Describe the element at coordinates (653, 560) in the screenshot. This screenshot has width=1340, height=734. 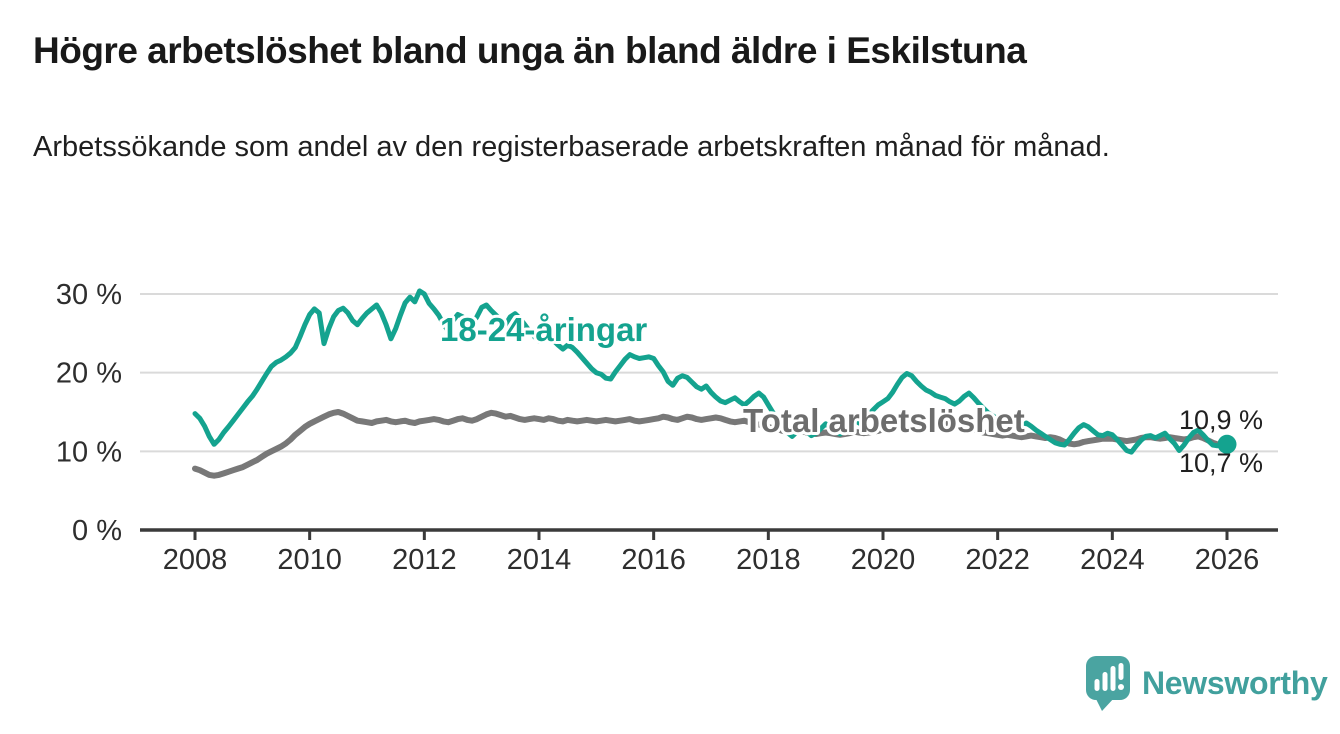
I see `x-tick-label: 2016` at that location.